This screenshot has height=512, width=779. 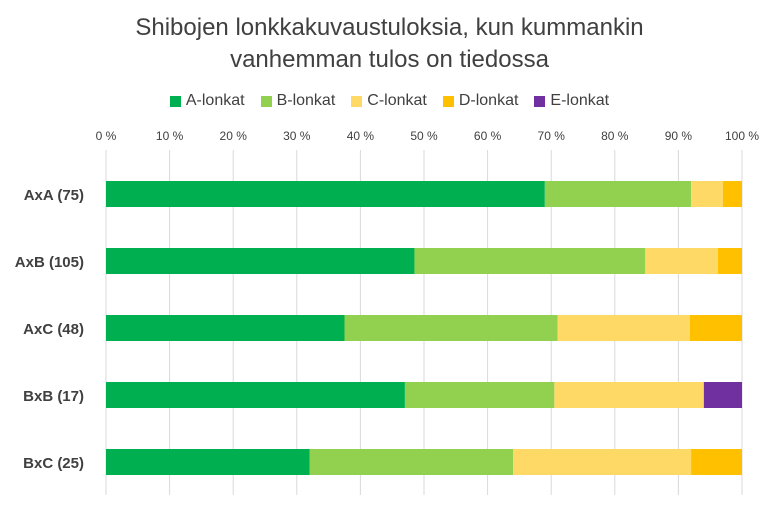 What do you see at coordinates (397, 100) in the screenshot?
I see `legend-label: C-lonkat` at bounding box center [397, 100].